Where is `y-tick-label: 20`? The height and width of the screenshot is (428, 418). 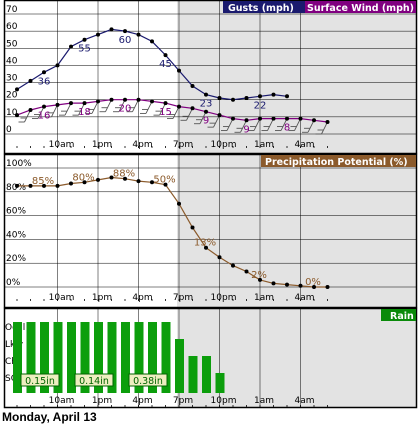
y-tick-label: 20 is located at coordinates (12, 96).